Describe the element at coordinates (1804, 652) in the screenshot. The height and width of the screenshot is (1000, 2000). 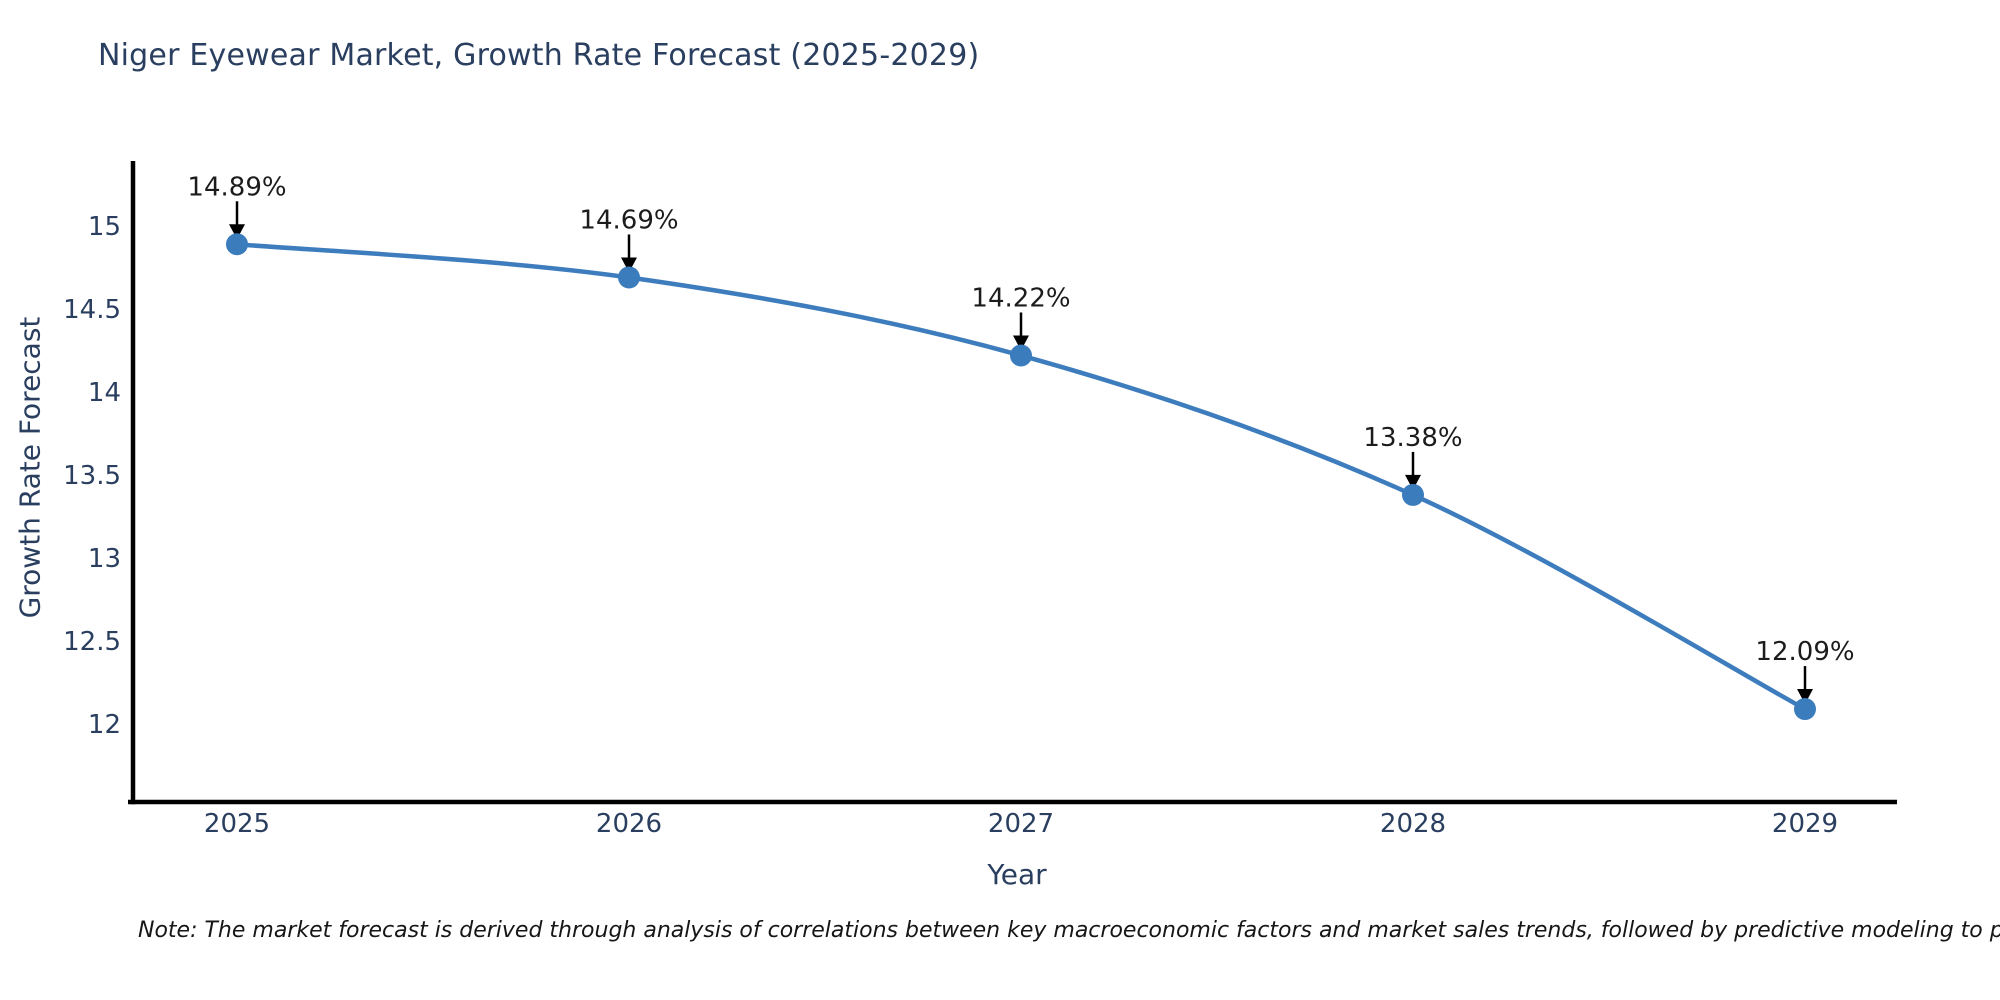
I see `point-value-label: 12.09%` at that location.